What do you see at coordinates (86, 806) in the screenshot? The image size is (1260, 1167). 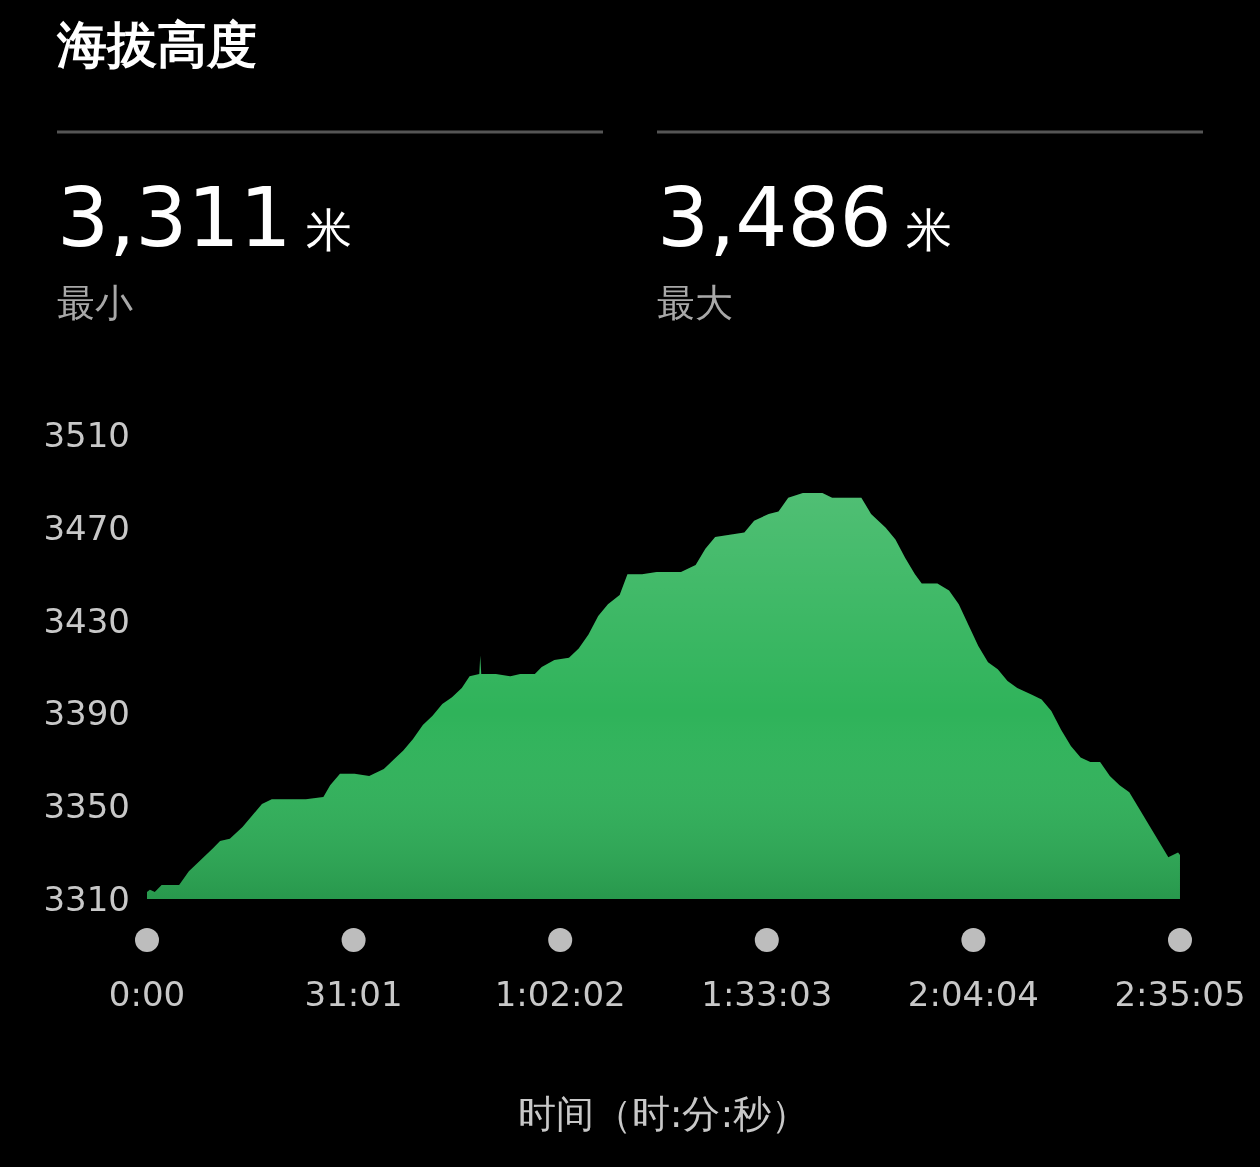 I see `y-tick-label: 3350` at bounding box center [86, 806].